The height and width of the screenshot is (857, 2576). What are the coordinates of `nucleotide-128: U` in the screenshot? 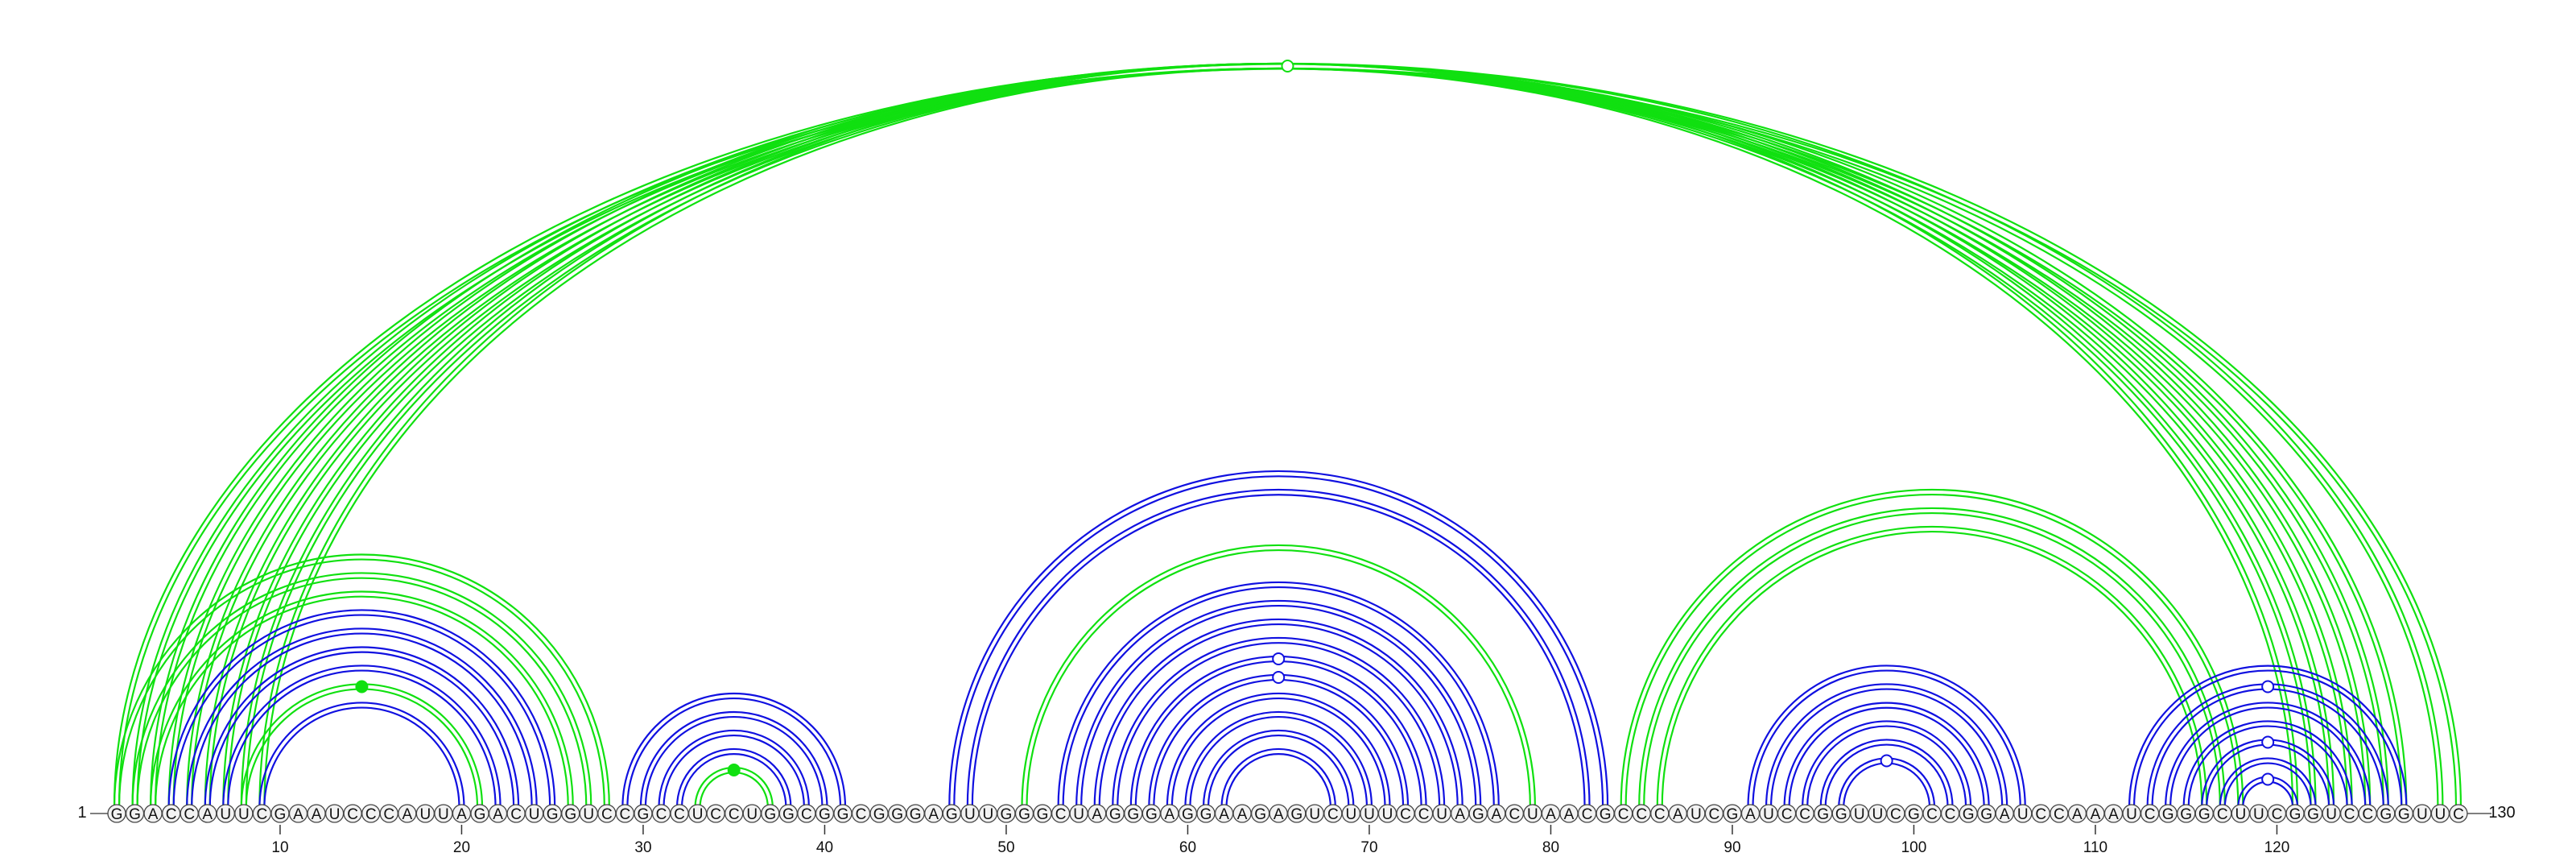 It's located at (2422, 813).